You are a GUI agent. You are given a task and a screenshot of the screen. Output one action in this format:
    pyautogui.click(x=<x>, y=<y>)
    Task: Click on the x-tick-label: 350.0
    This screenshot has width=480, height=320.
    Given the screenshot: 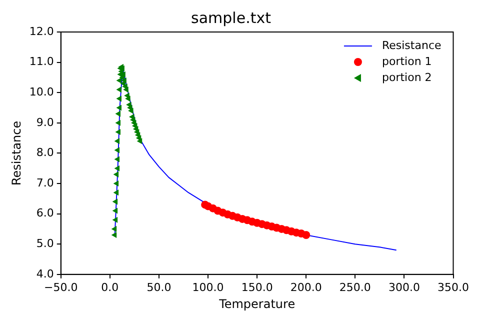 What is the action you would take?
    pyautogui.click(x=454, y=287)
    